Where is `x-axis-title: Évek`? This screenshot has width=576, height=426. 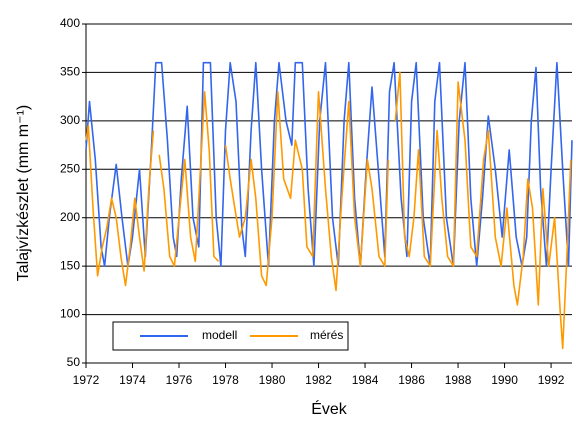
x-axis-title: Évek is located at coordinates (329, 408).